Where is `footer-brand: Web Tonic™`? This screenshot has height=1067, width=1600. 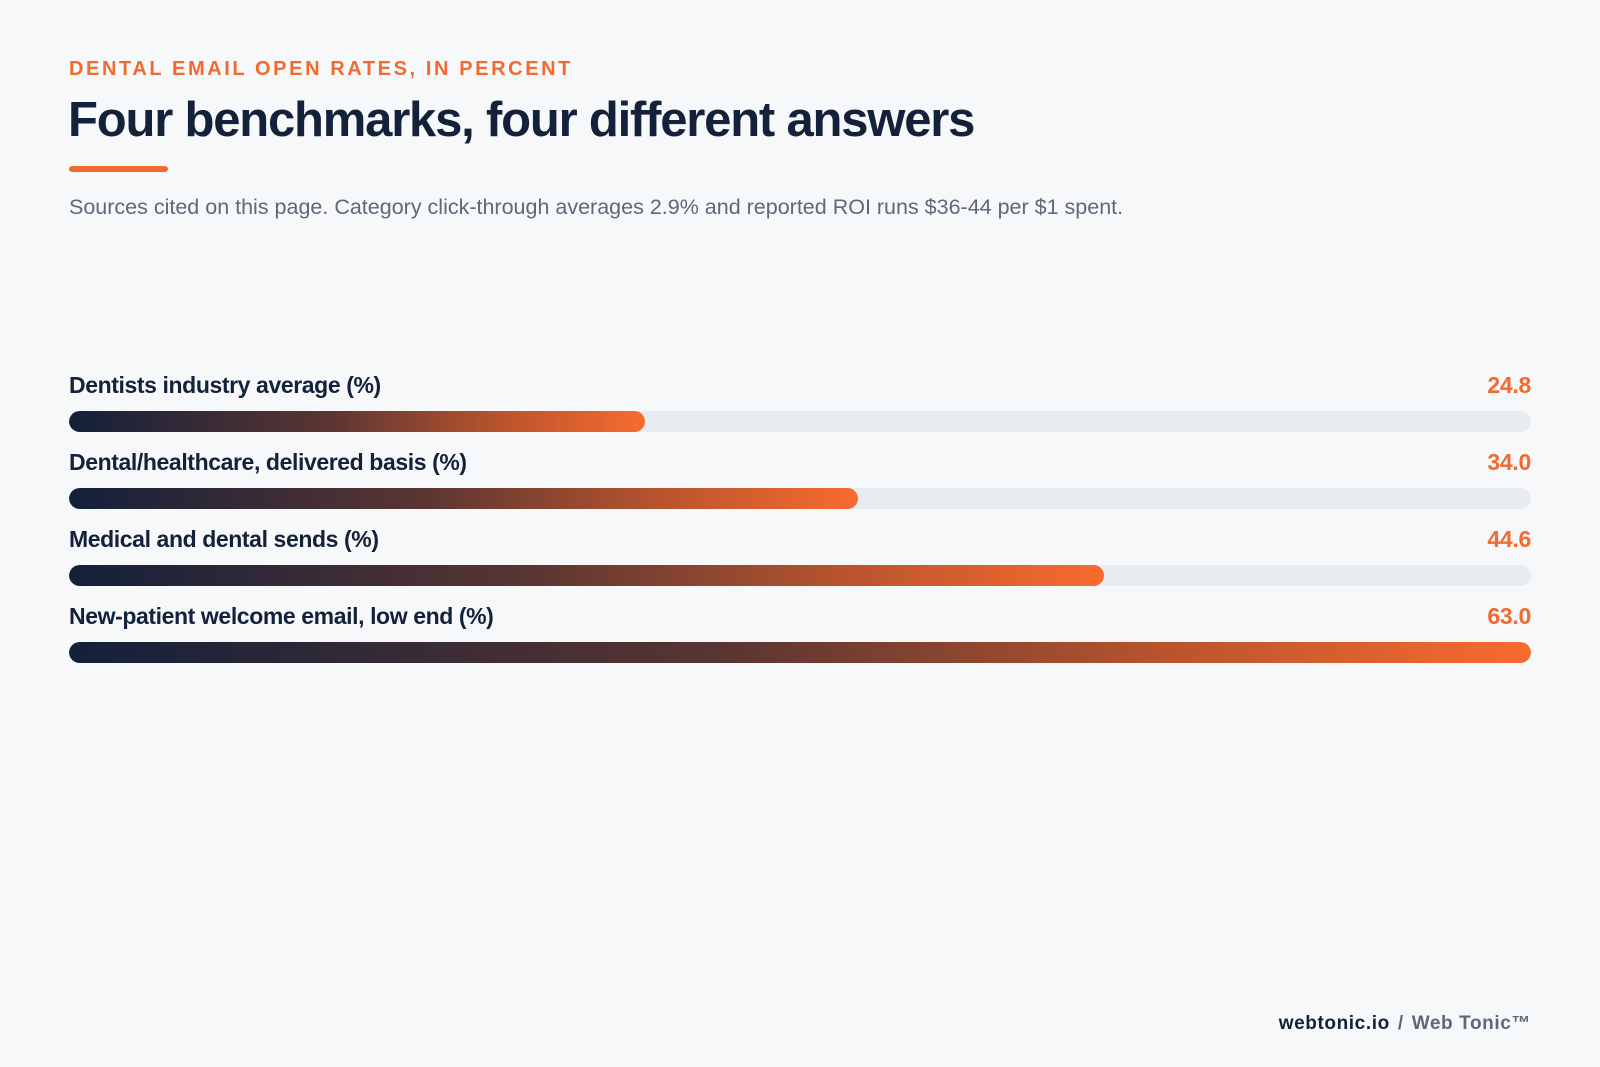 footer-brand: Web Tonic™ is located at coordinates (1471, 1023).